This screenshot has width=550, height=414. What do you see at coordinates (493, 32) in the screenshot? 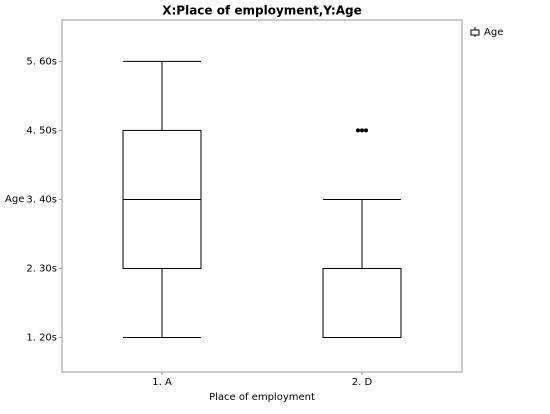
I see `legend-label: Age` at bounding box center [493, 32].